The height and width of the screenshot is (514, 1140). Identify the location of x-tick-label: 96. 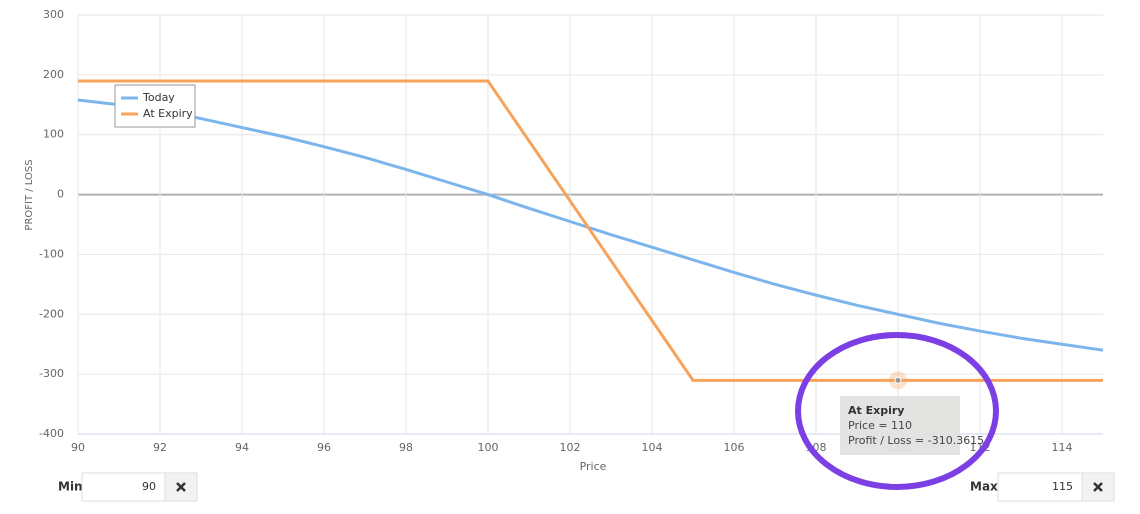
(324, 447).